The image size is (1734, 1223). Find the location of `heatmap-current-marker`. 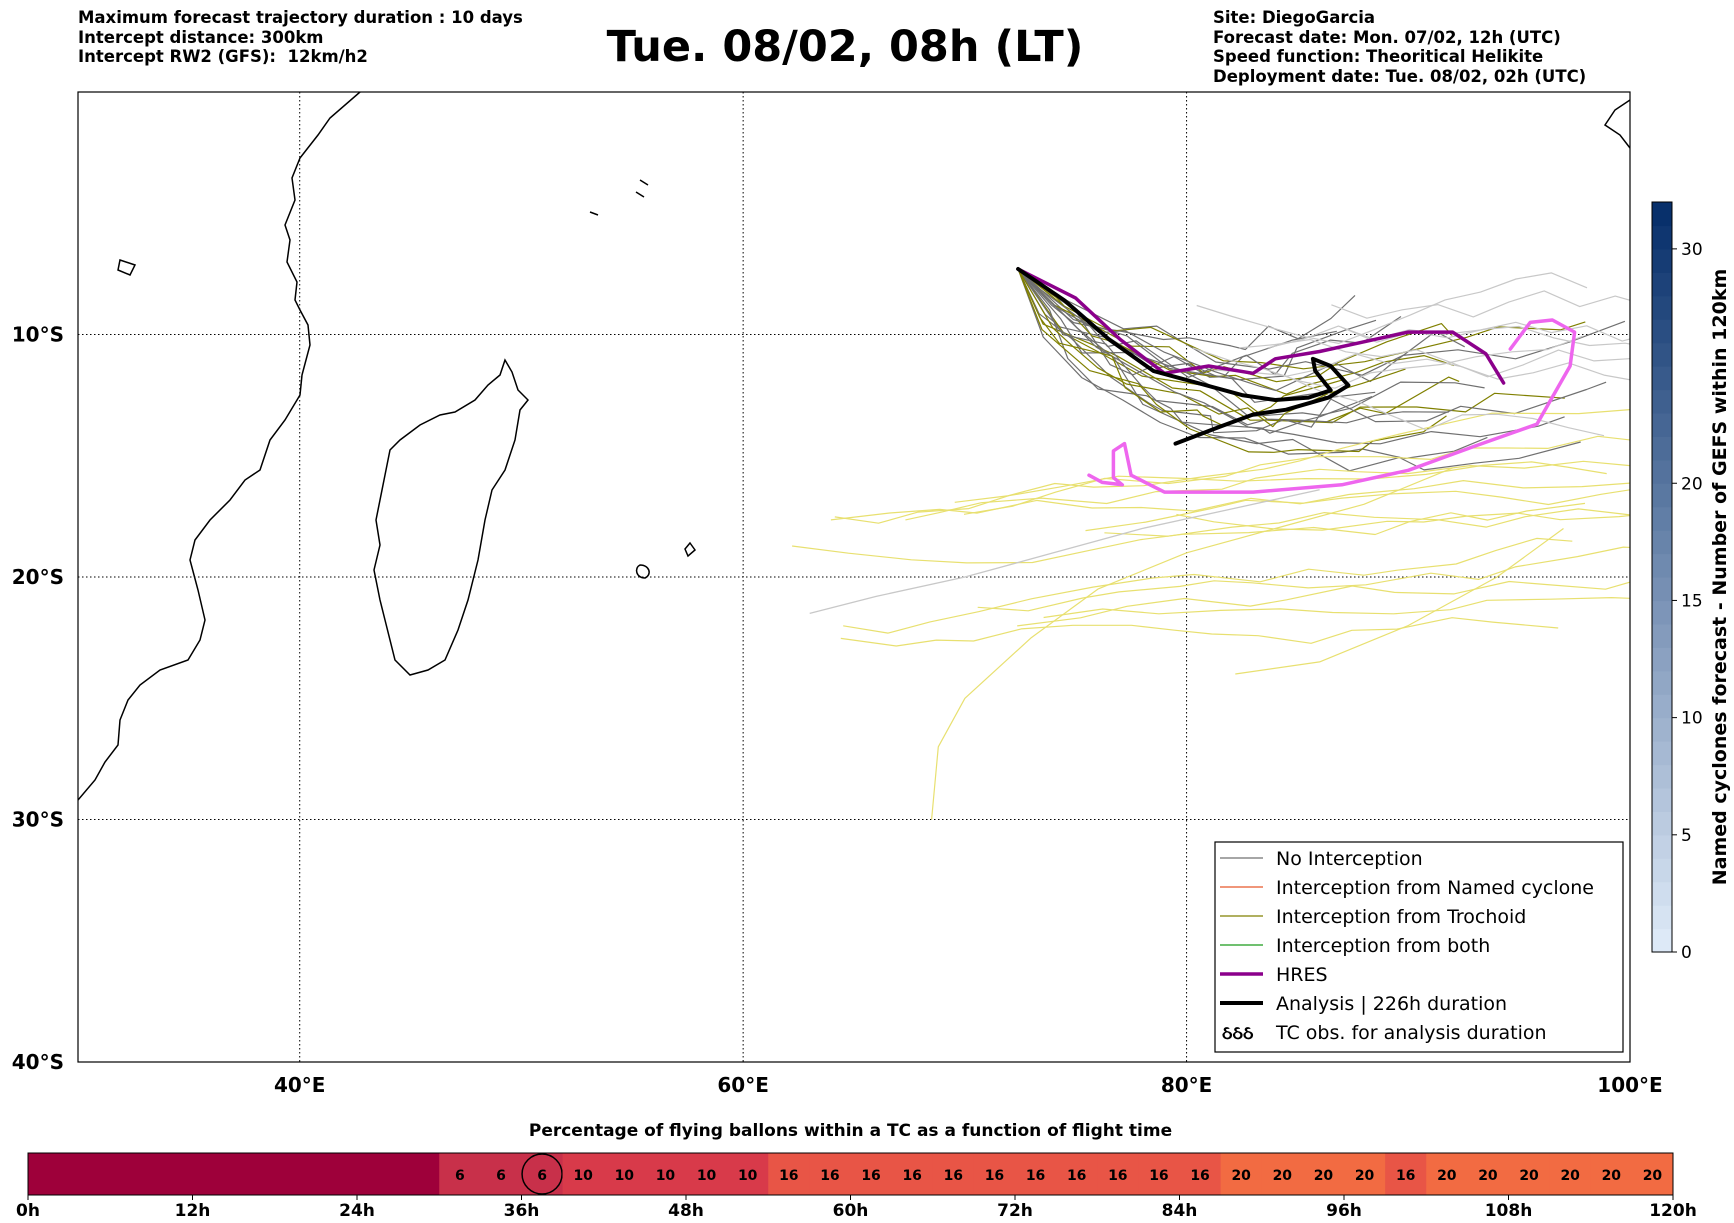

heatmap-current-marker is located at coordinates (542, 1174).